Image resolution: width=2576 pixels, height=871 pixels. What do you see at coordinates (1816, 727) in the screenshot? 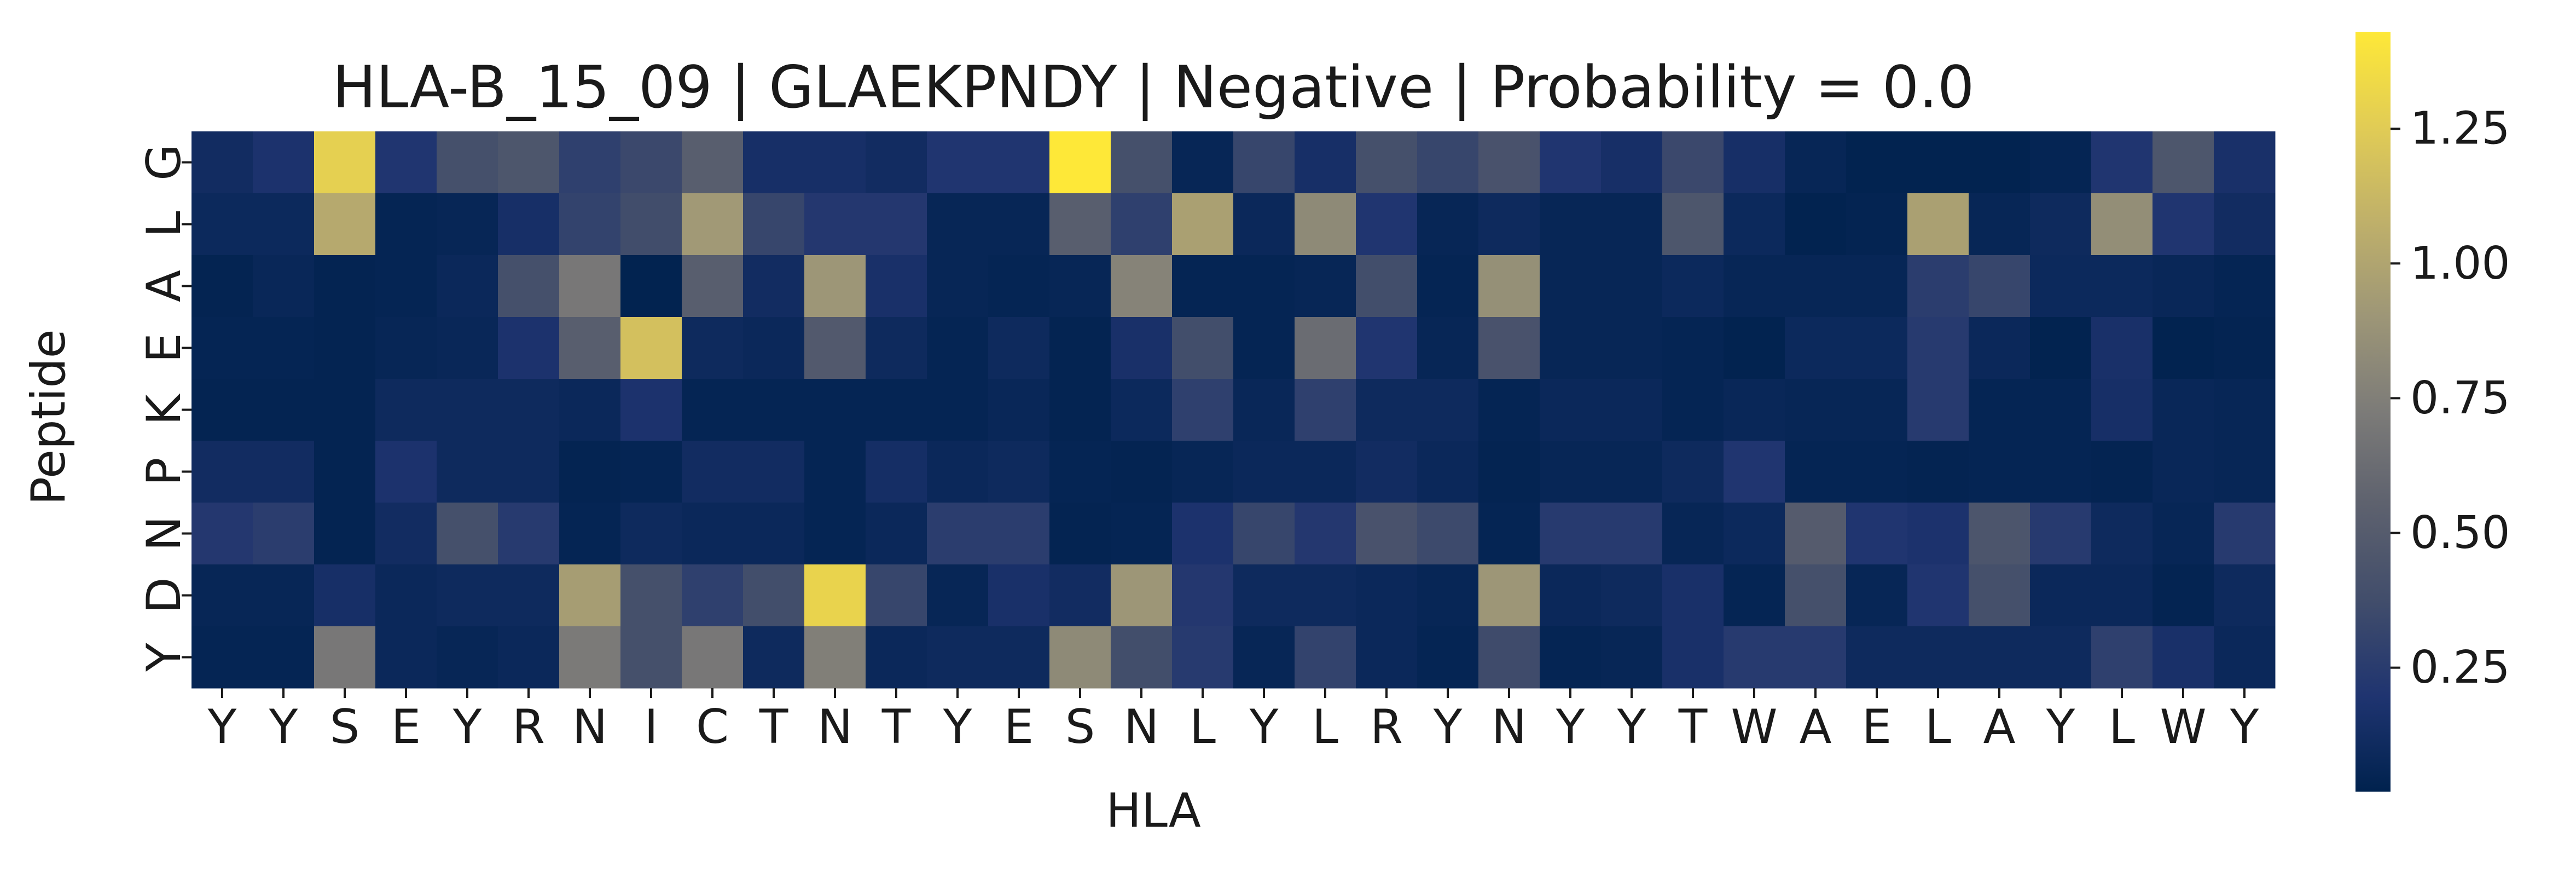
I see `x-tick-label: A` at bounding box center [1816, 727].